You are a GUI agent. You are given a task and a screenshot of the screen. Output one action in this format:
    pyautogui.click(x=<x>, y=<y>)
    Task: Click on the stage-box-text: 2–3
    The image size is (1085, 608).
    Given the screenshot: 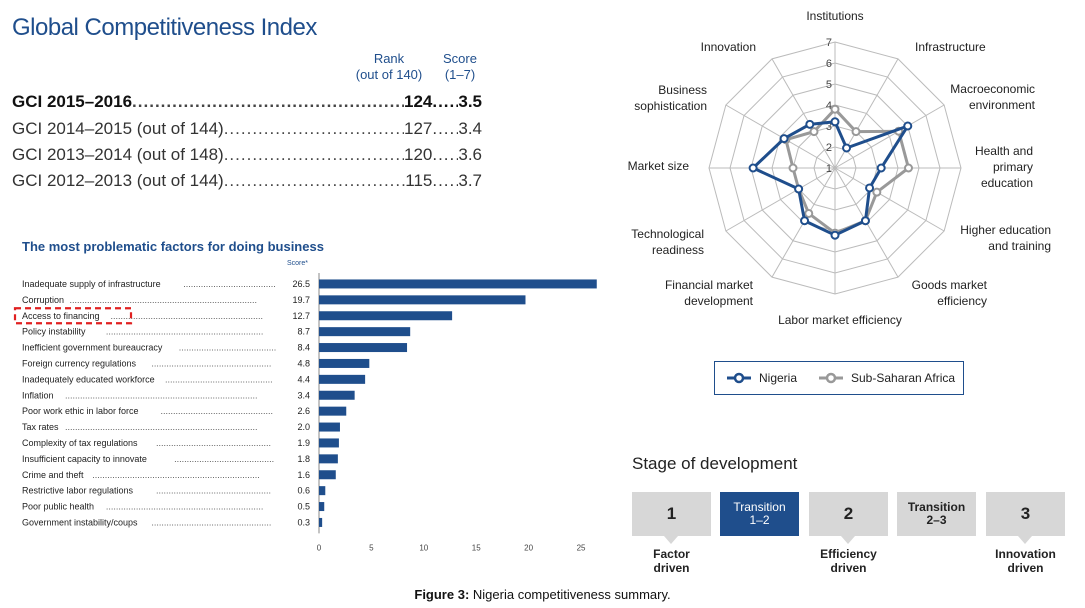 What is the action you would take?
    pyautogui.click(x=936, y=520)
    